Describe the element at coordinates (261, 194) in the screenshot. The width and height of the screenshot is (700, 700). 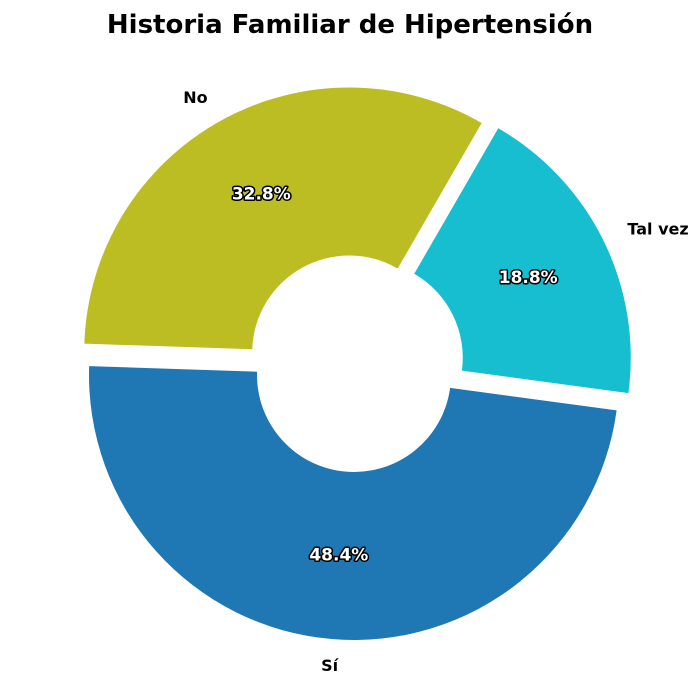
I see `value-label-no: 32.8%` at that location.